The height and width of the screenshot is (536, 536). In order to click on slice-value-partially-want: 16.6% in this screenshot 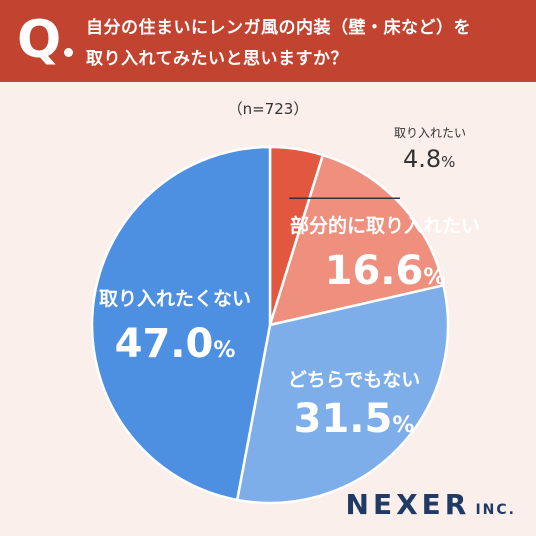, I will do `click(385, 271)`.